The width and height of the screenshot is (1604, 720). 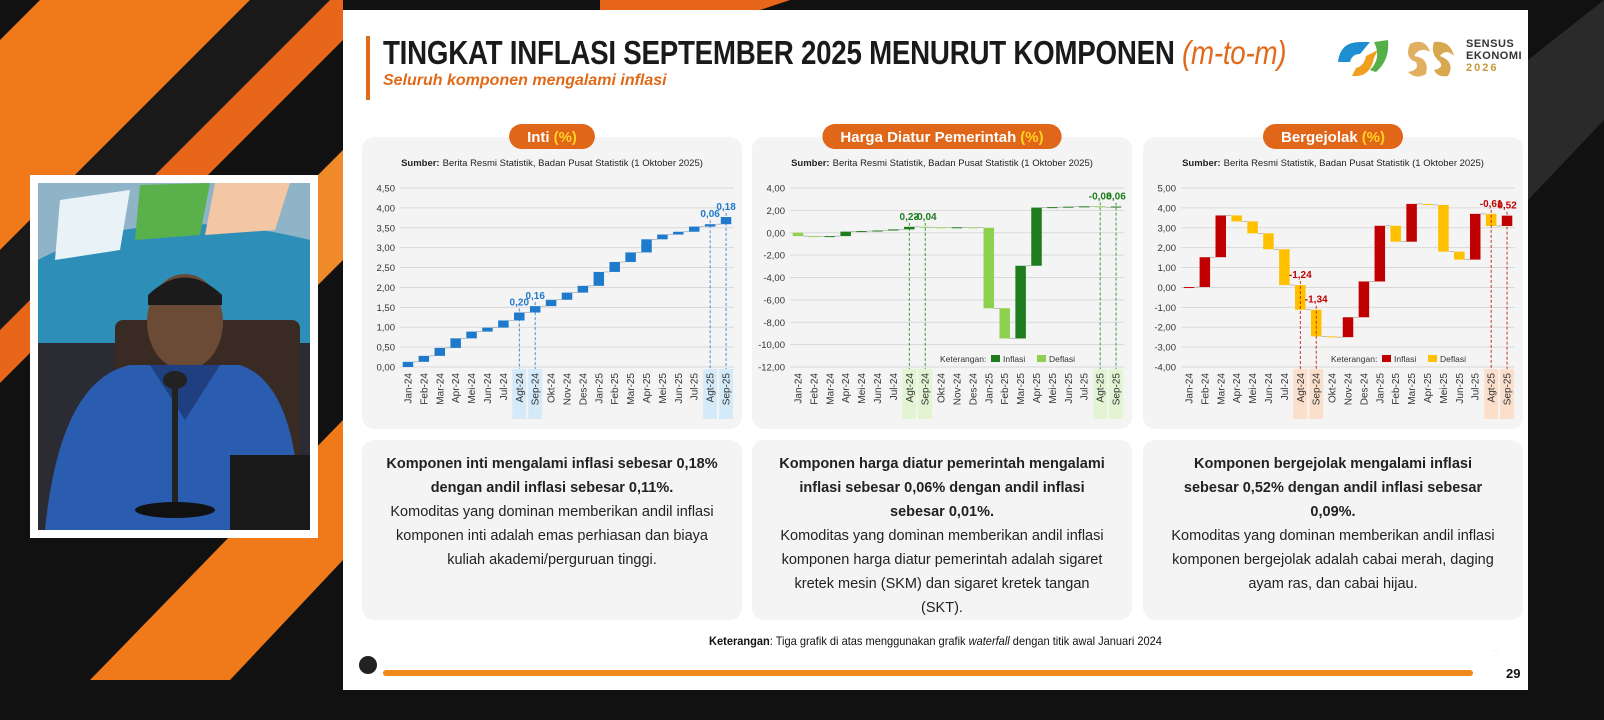 I want to click on x-tick-label: Sep-25, so click(x=1508, y=389).